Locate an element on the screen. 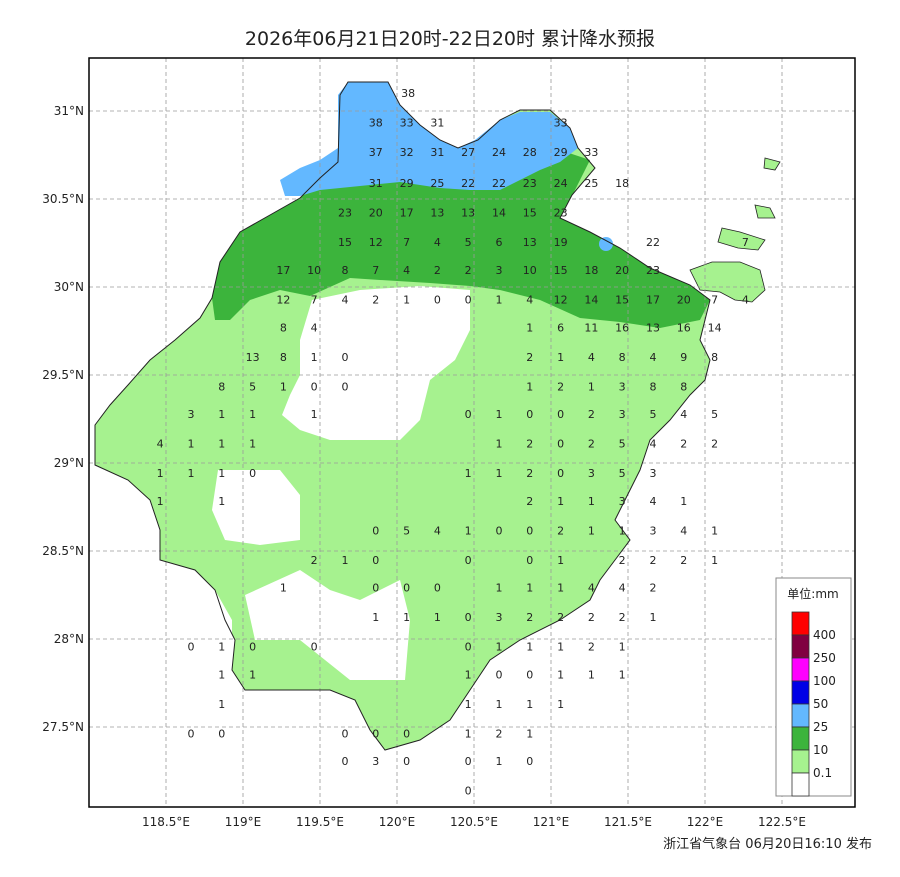 The image size is (900, 877). x-tick-label: 122°E is located at coordinates (705, 822).